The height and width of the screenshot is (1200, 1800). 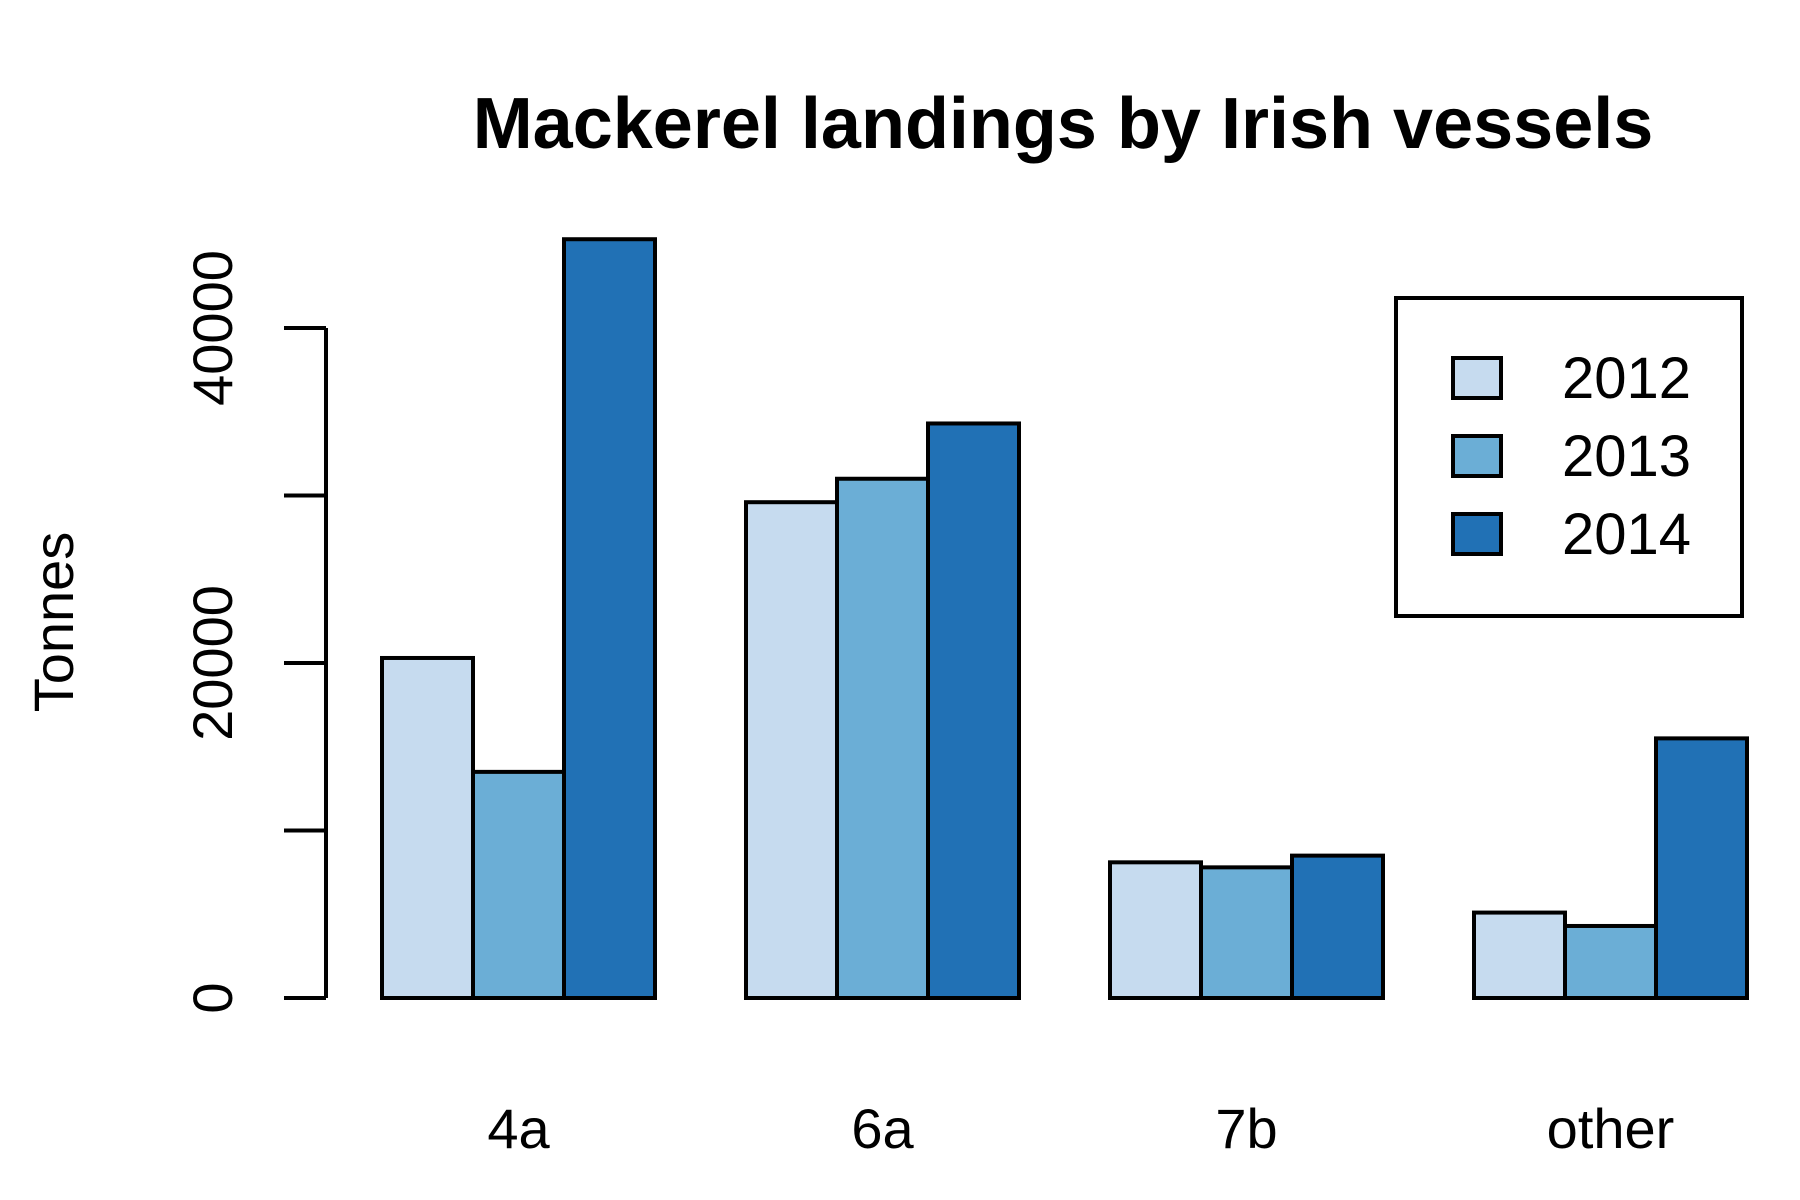 I want to click on legend-label-2012: 2012, so click(x=1626, y=378).